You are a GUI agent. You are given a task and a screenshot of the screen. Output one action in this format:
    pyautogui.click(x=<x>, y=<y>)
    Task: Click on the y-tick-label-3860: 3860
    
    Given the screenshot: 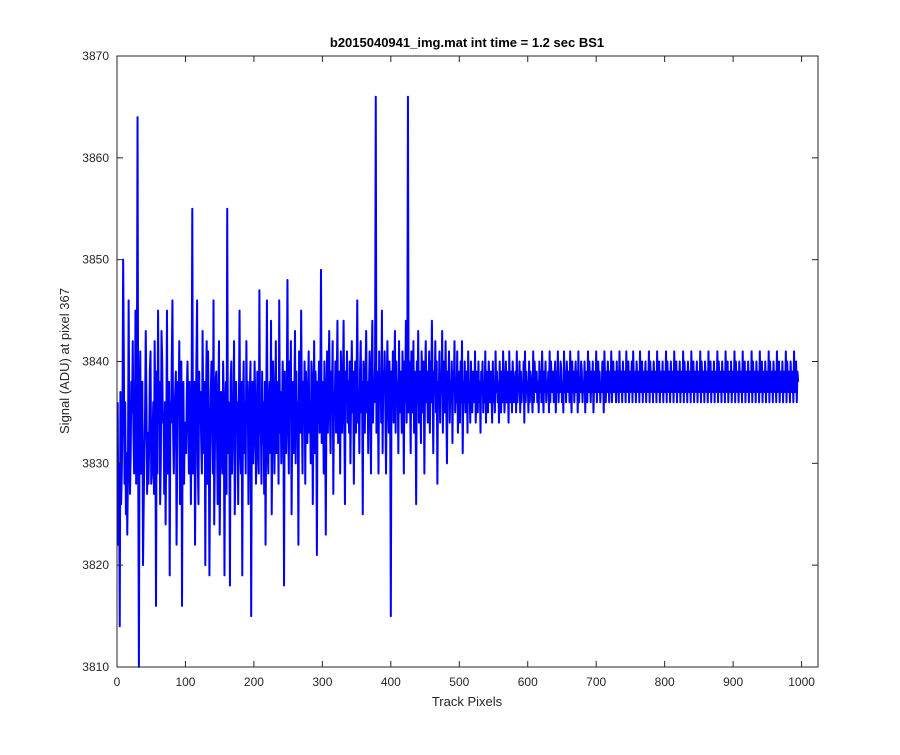 What is the action you would take?
    pyautogui.click(x=95, y=158)
    